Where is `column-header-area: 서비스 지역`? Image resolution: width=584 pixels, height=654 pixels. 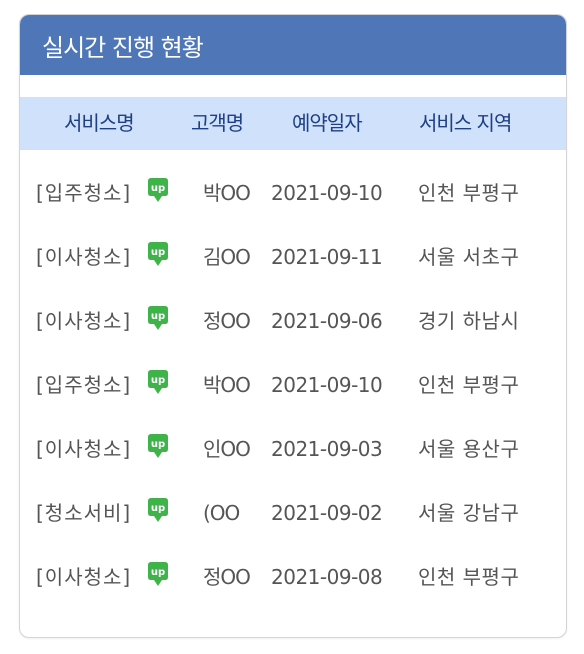
column-header-area: 서비스 지역 is located at coordinates (465, 123).